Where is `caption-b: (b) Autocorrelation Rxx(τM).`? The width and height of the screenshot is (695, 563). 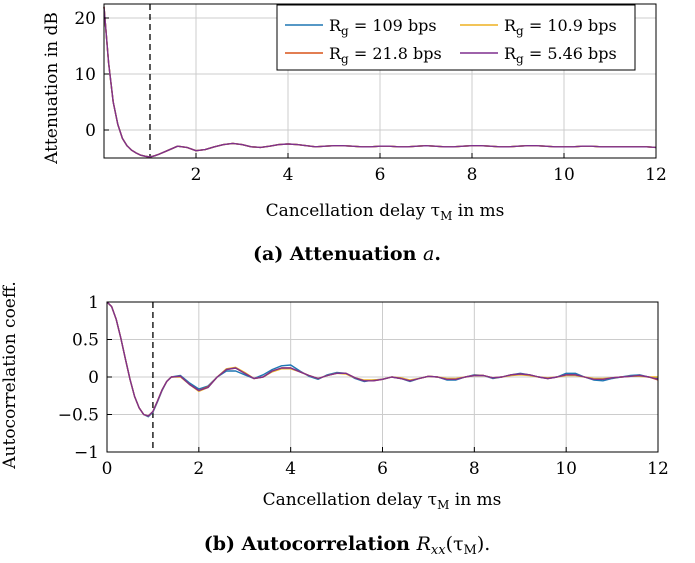
caption-b: (b) Autocorrelation Rxx(τM). is located at coordinates (347, 545).